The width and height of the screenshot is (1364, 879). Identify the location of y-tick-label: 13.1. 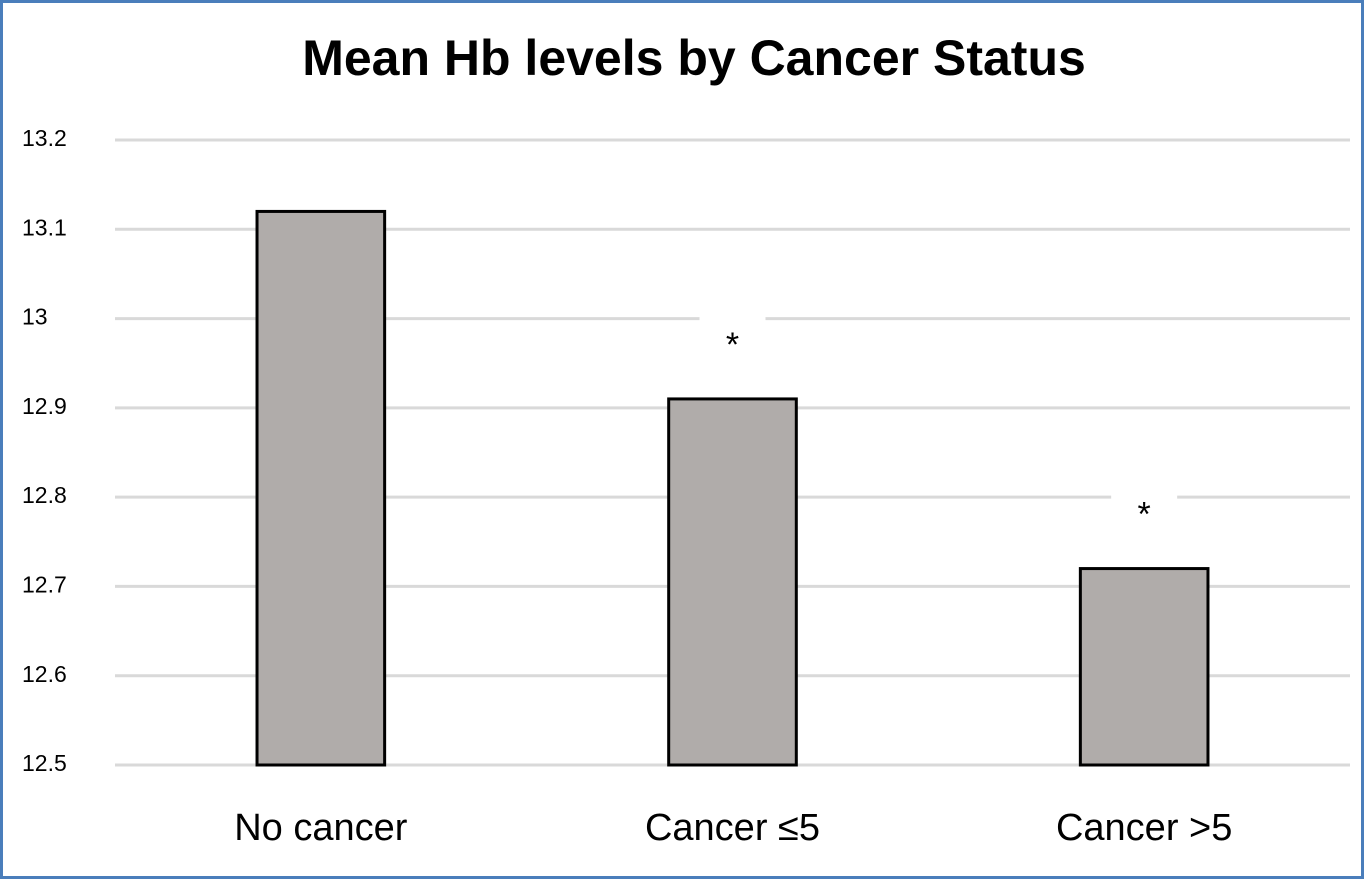
(44, 227).